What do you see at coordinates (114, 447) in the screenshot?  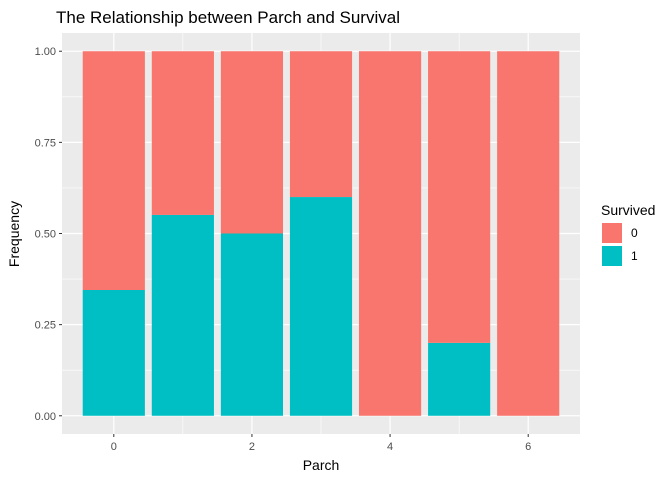 I see `x-tick-label: 0` at bounding box center [114, 447].